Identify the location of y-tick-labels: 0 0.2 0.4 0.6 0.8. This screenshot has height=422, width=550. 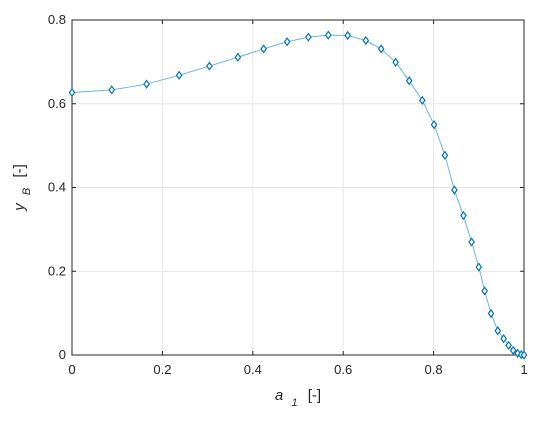
(57, 187).